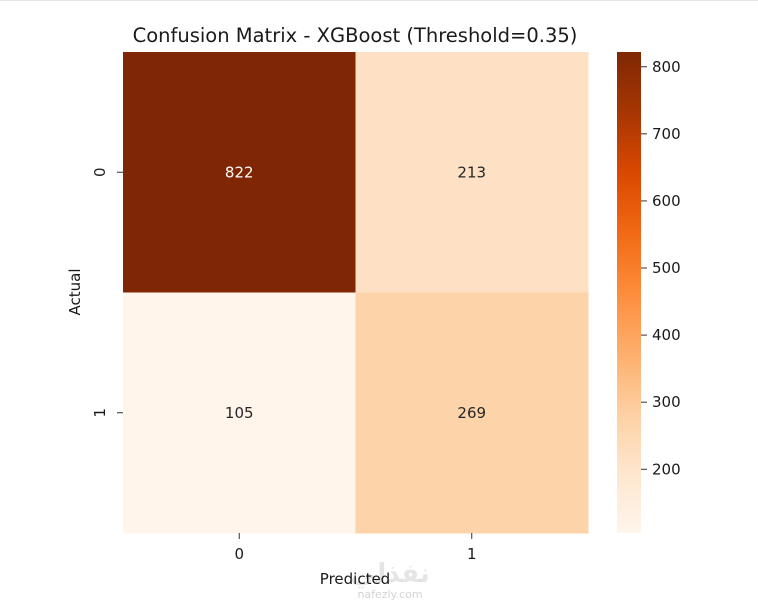 This screenshot has height=602, width=758. What do you see at coordinates (107, 292) in the screenshot?
I see `y-axis-ticks: 01` at bounding box center [107, 292].